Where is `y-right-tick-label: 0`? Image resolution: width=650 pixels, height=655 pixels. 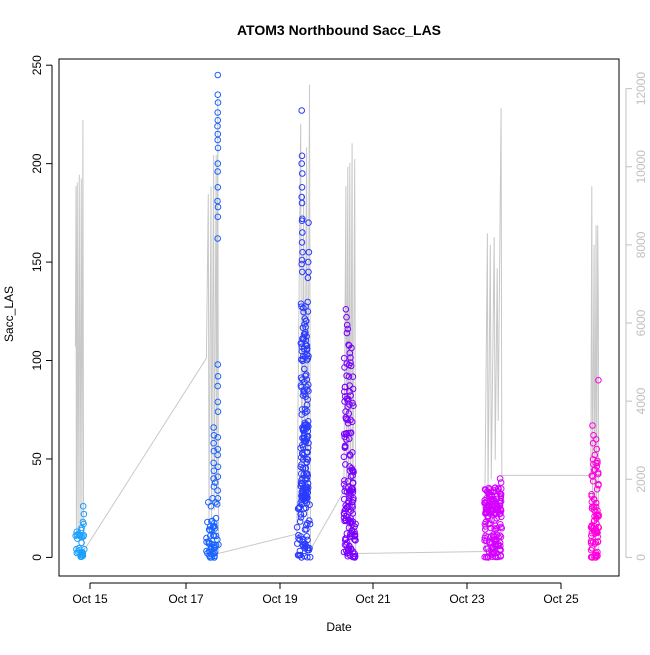 y-right-tick-label: 0 is located at coordinates (641, 557).